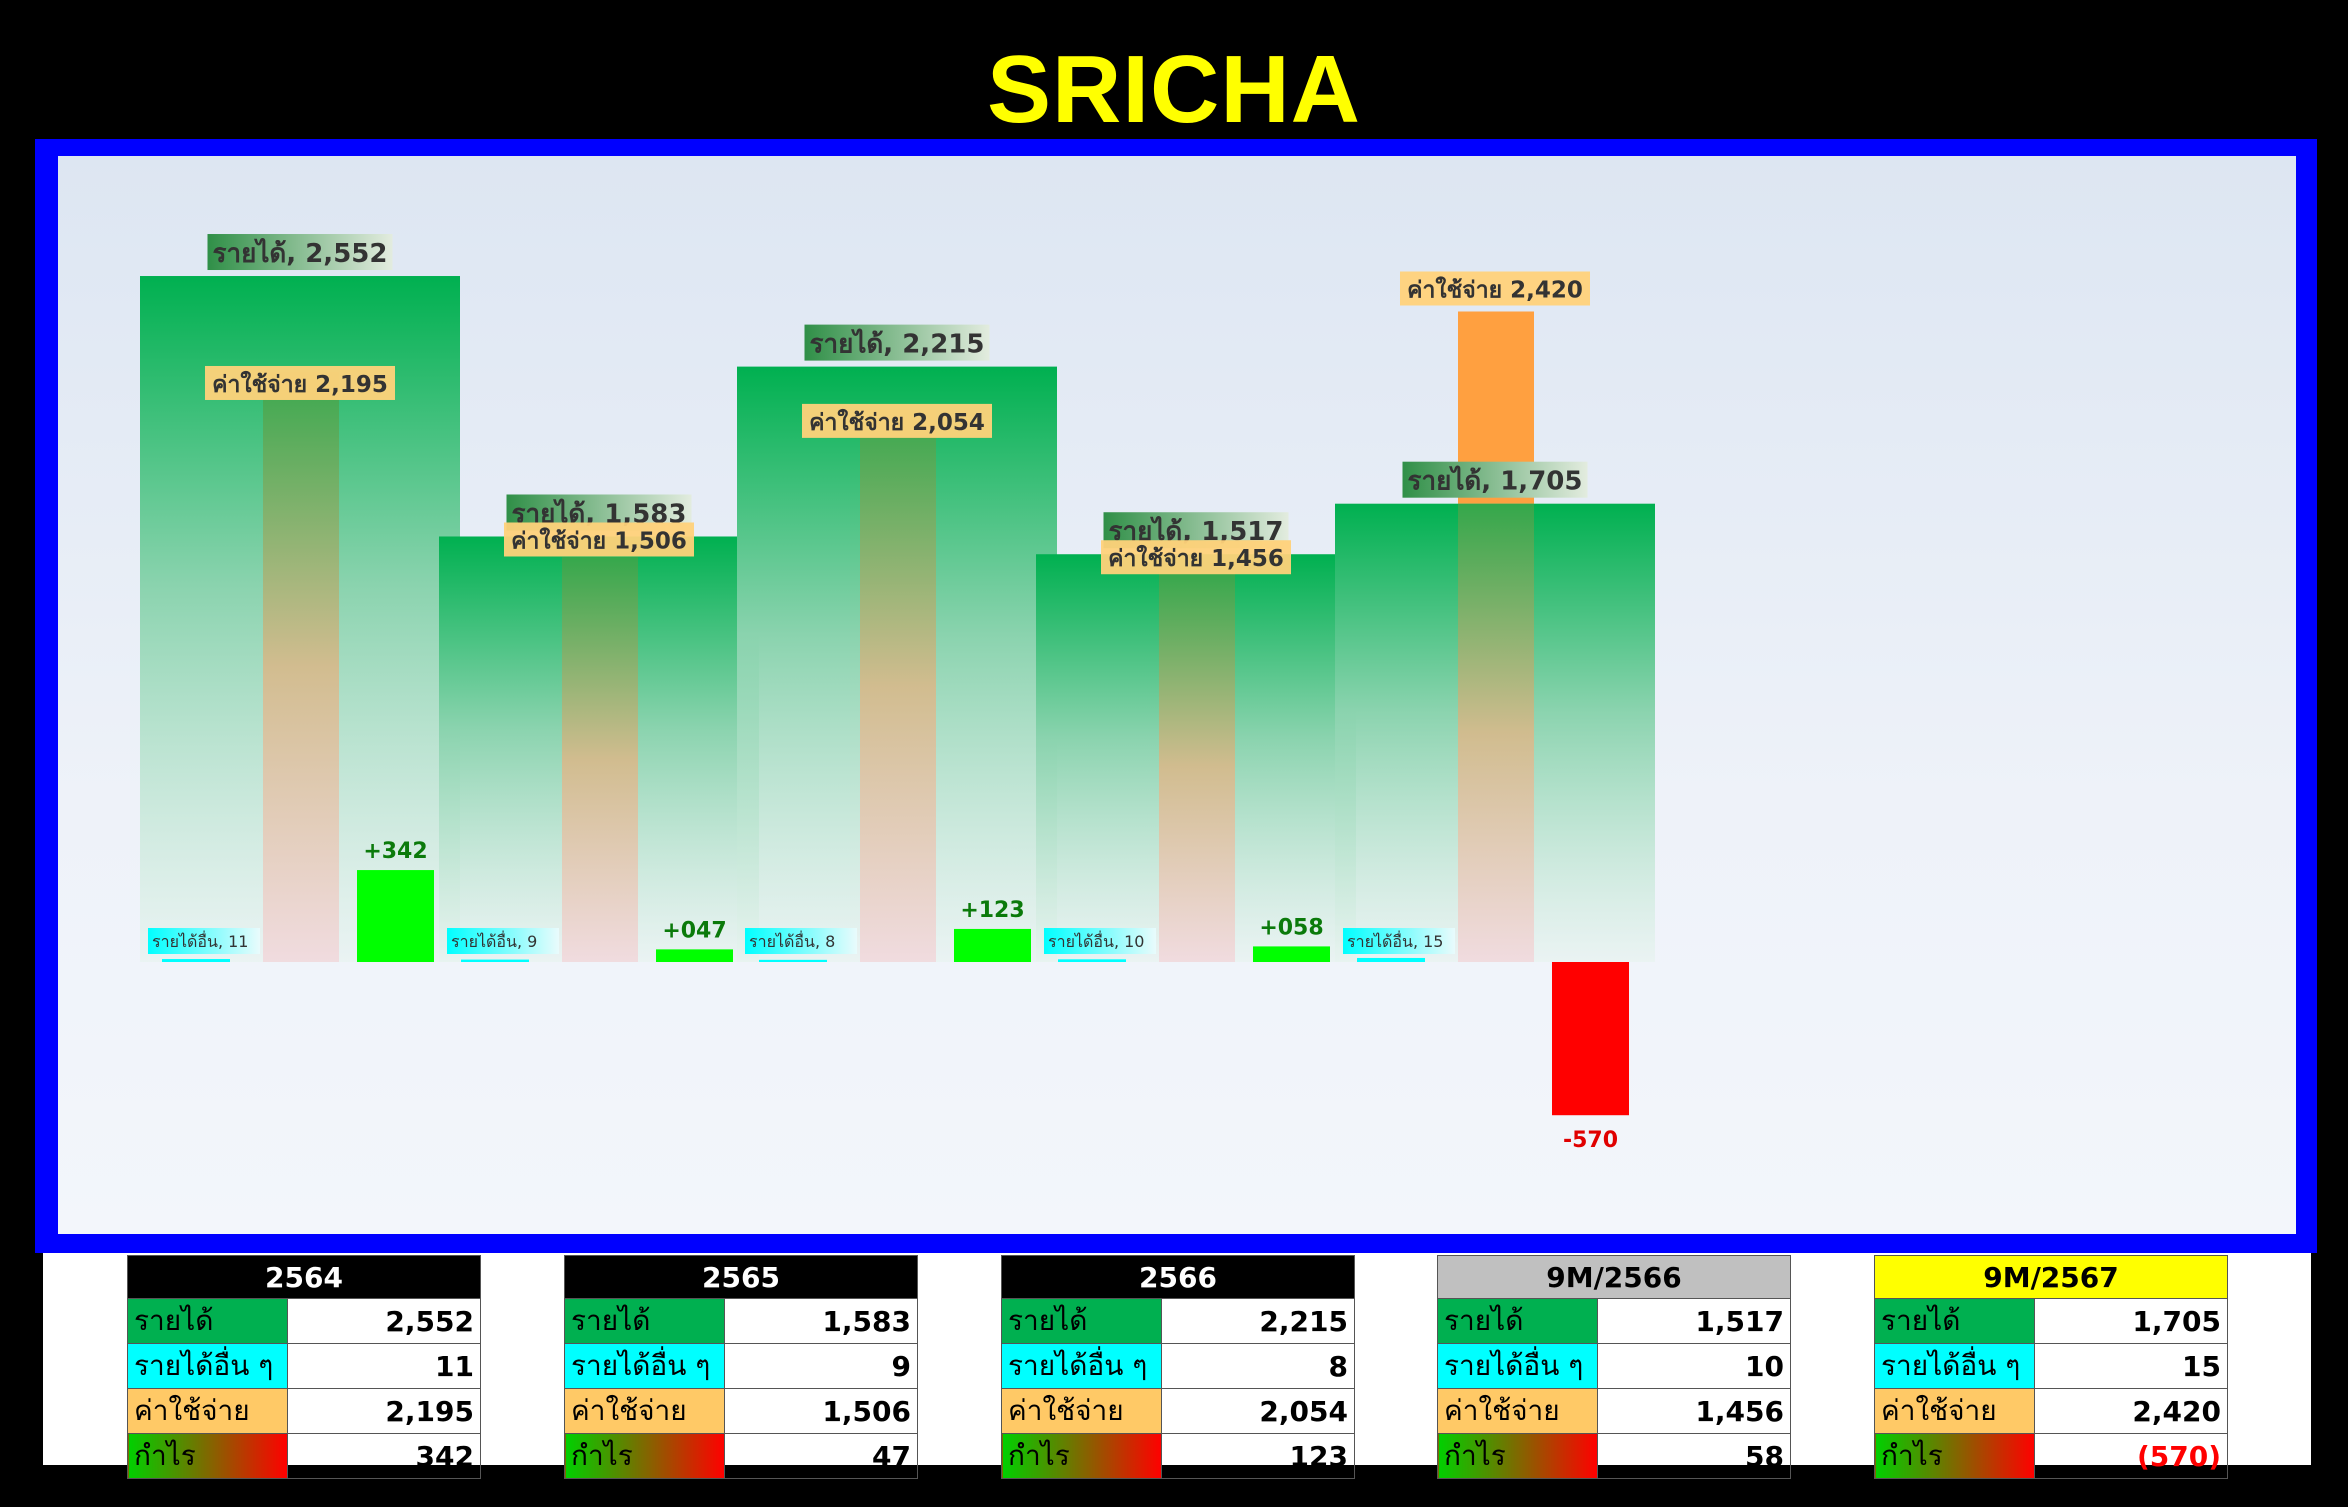 This screenshot has width=2348, height=1507. Describe the element at coordinates (494, 940) in the screenshot. I see `other-income-label: รายได้อื่น, 9` at that location.